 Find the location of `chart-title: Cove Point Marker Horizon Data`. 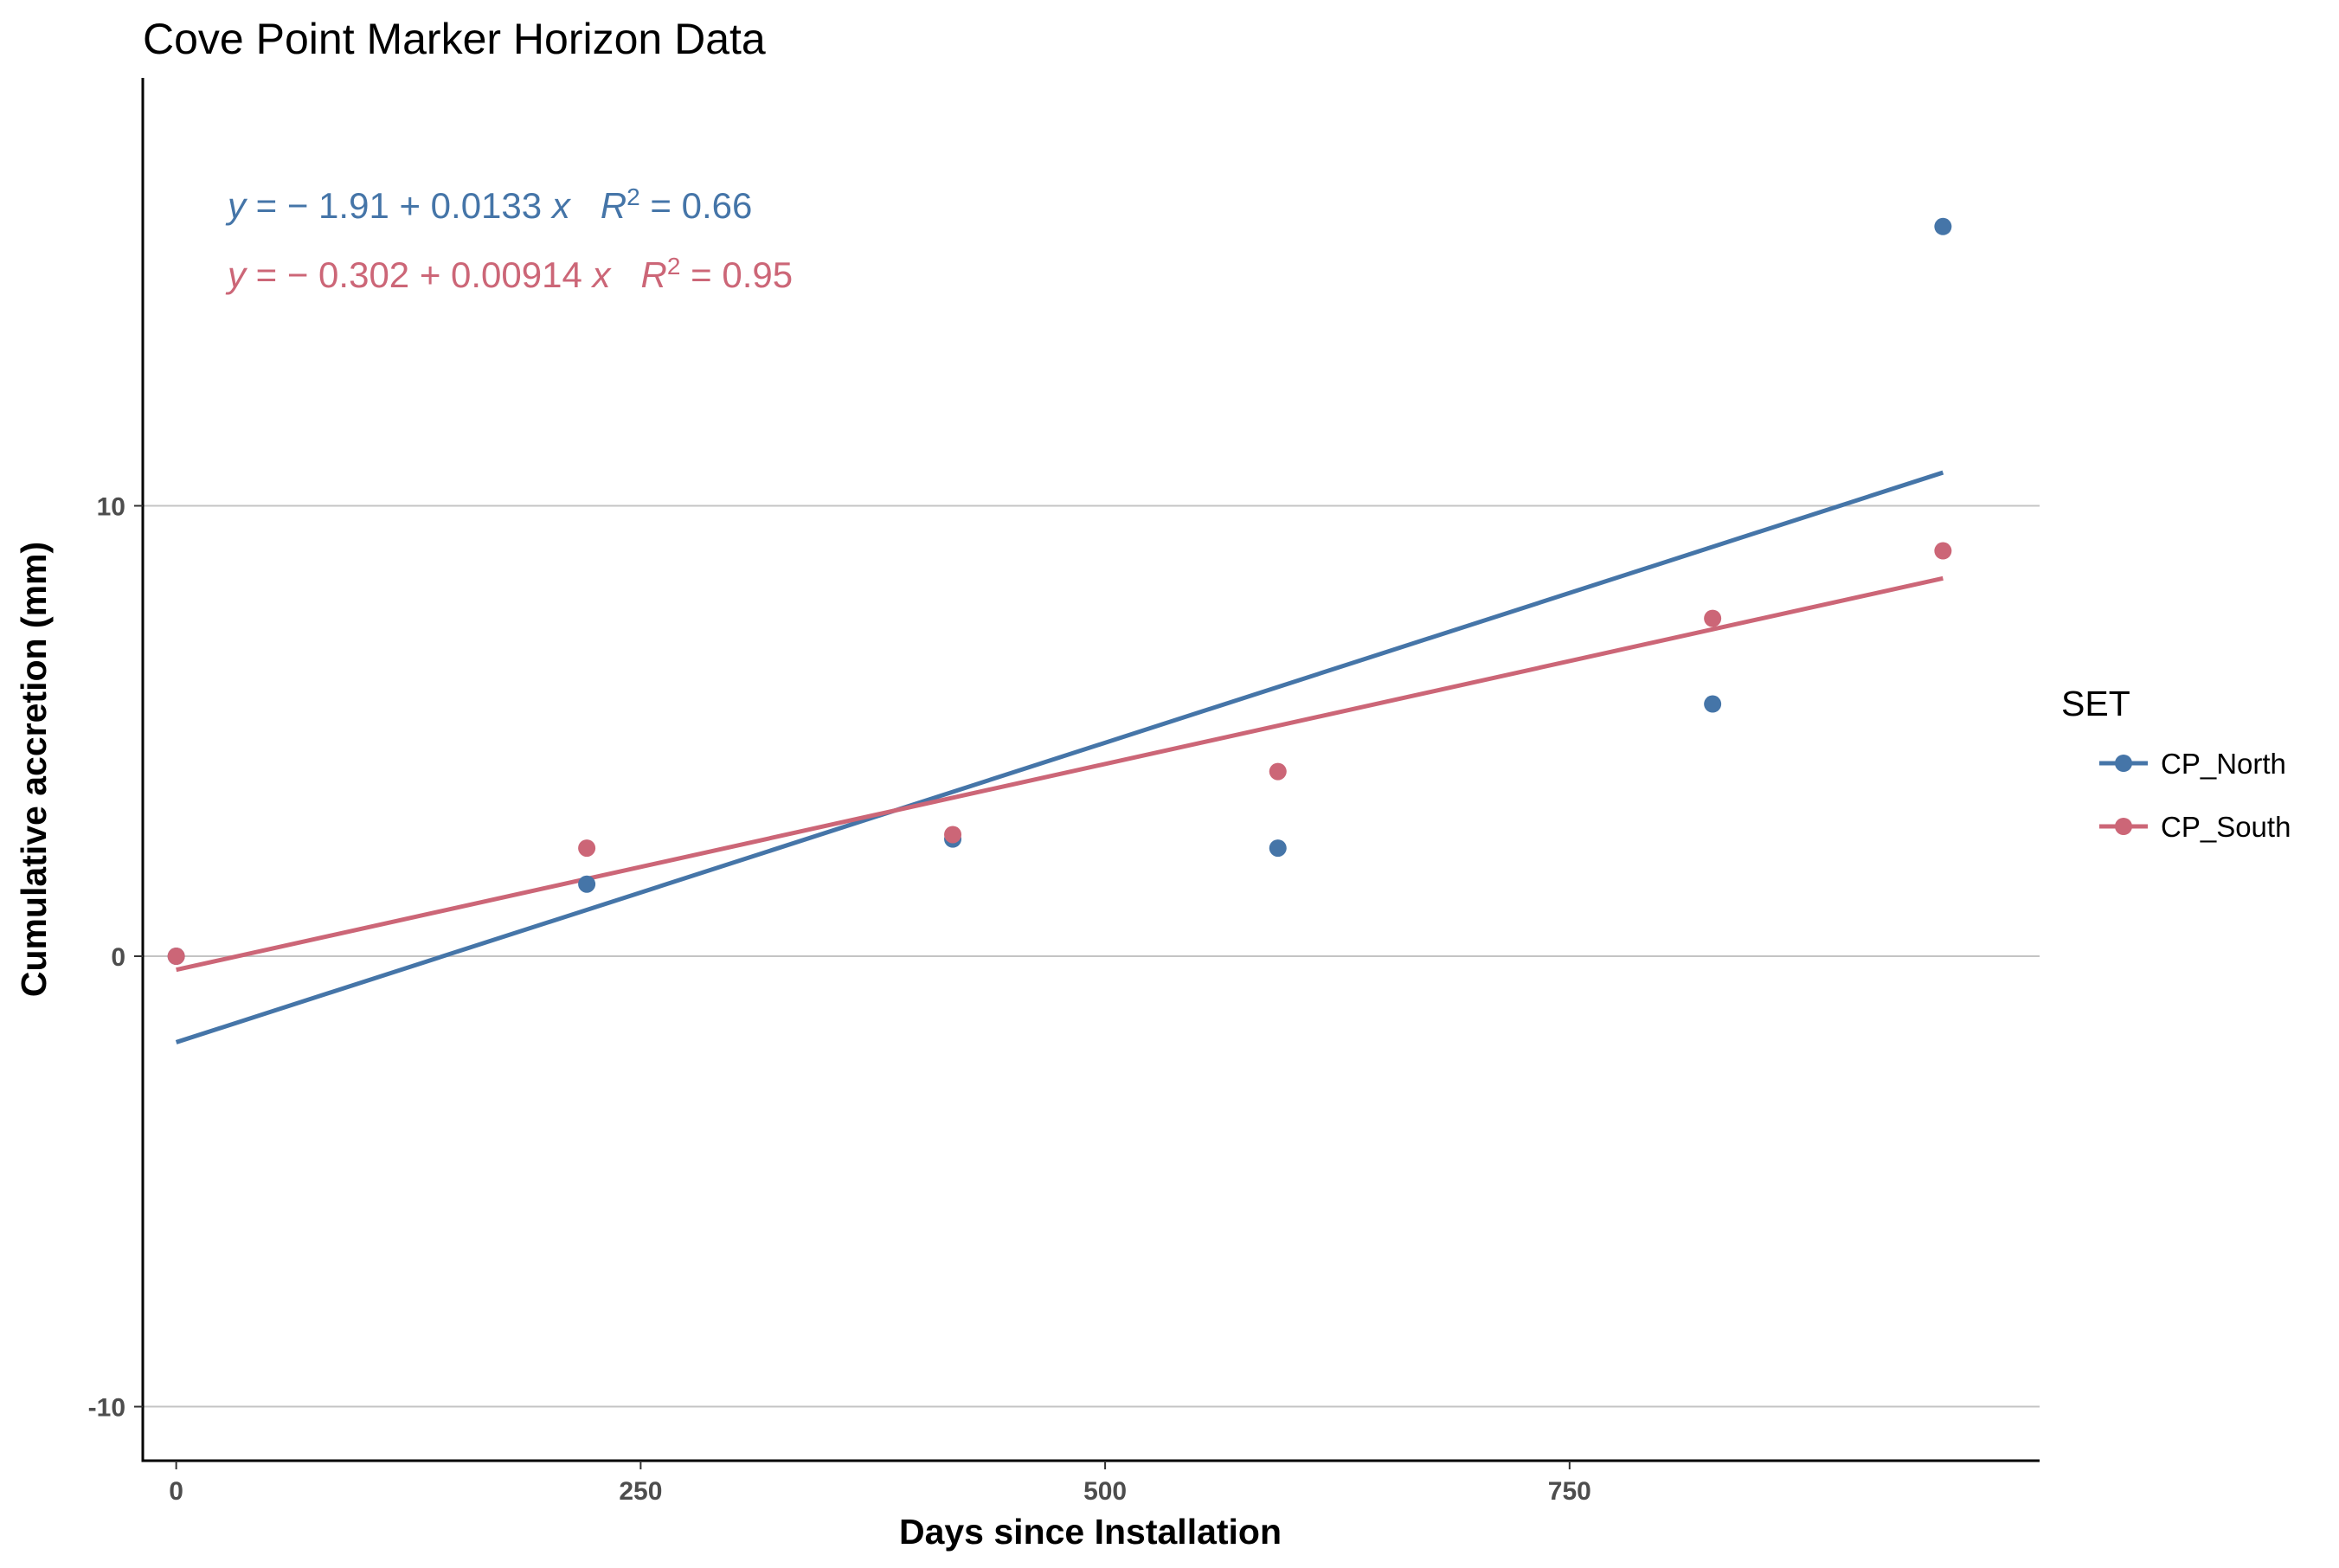

chart-title: Cove Point Marker Horizon Data is located at coordinates (455, 39).